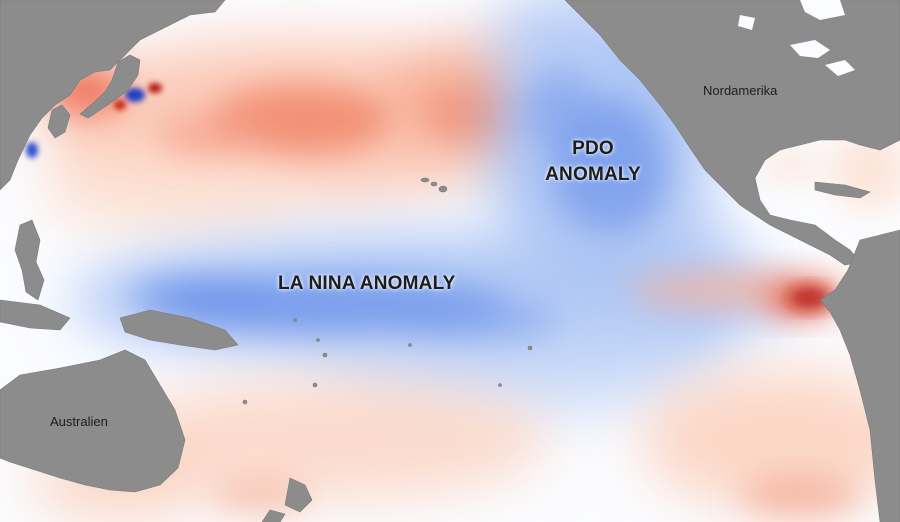 Image resolution: width=900 pixels, height=522 pixels. What do you see at coordinates (842, 190) in the screenshot?
I see `cuba-landmass` at bounding box center [842, 190].